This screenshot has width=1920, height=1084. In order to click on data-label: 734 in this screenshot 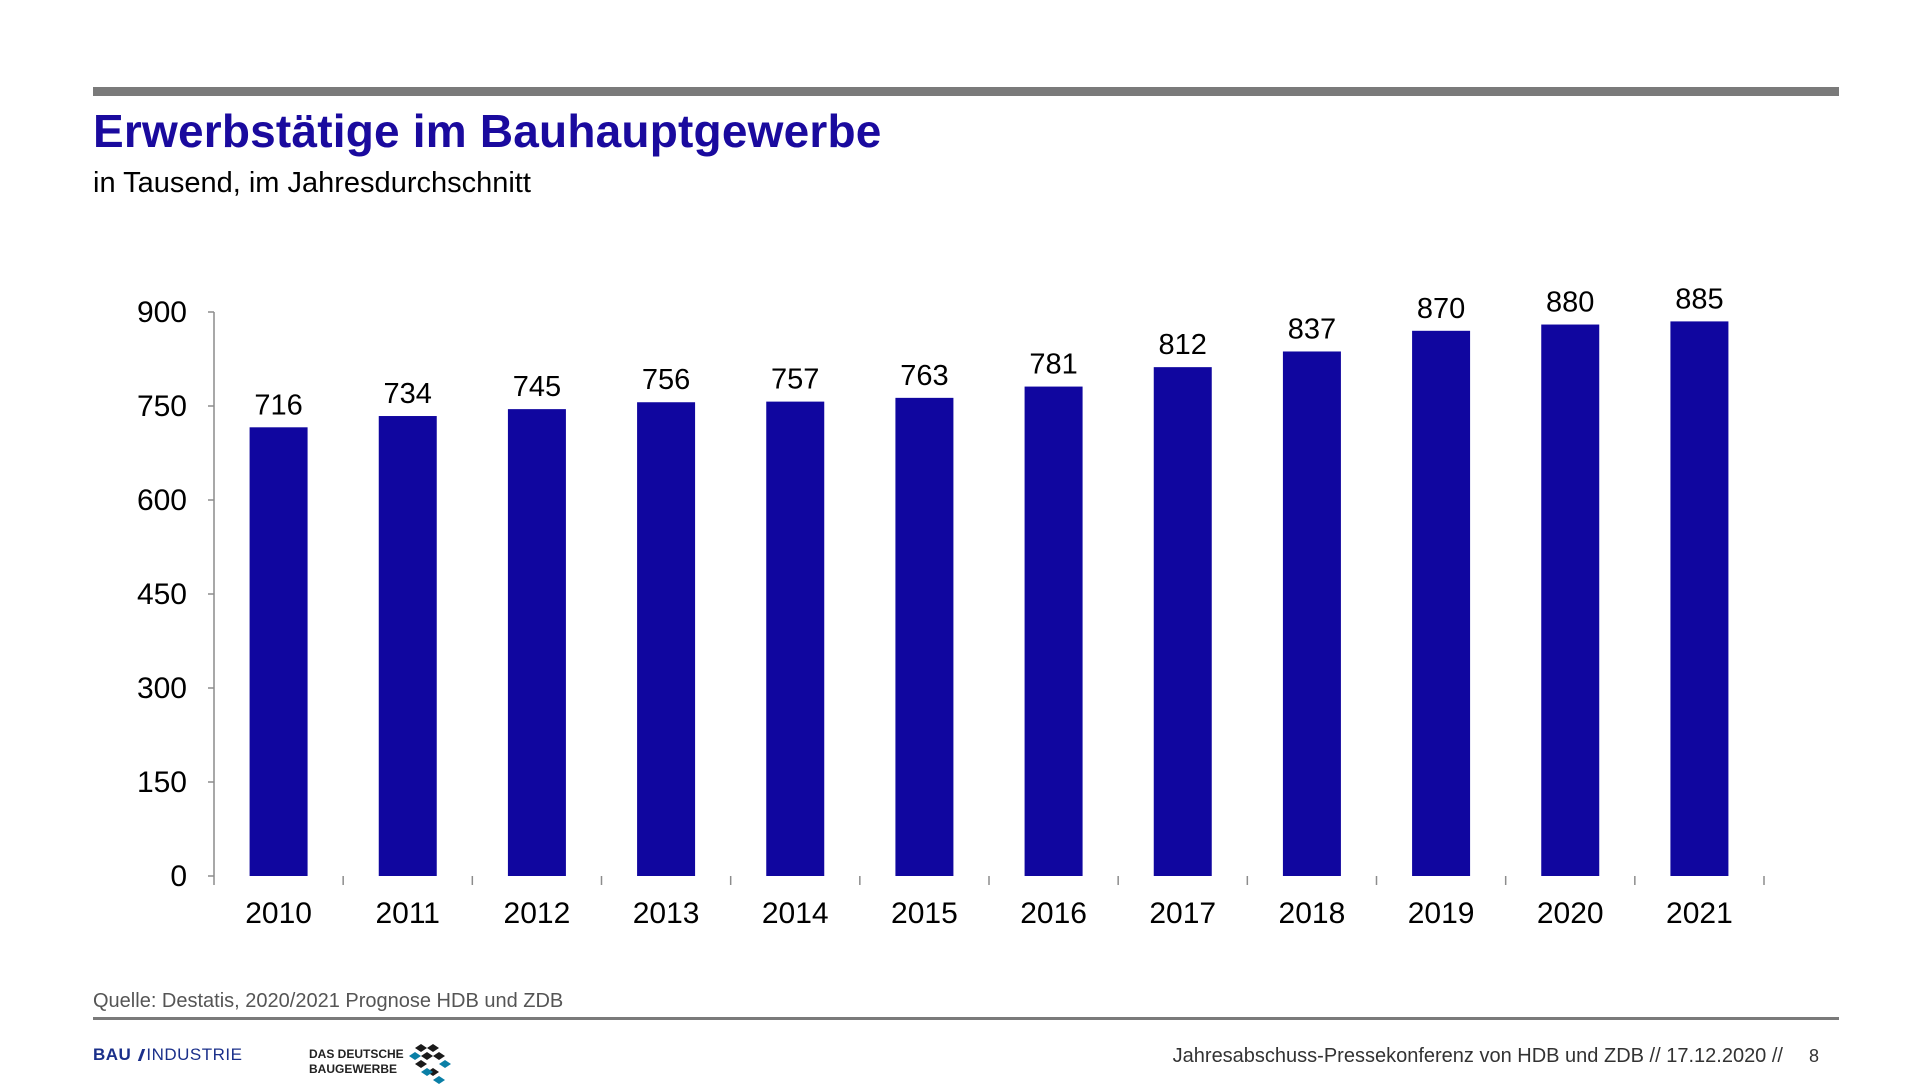, I will do `click(408, 394)`.